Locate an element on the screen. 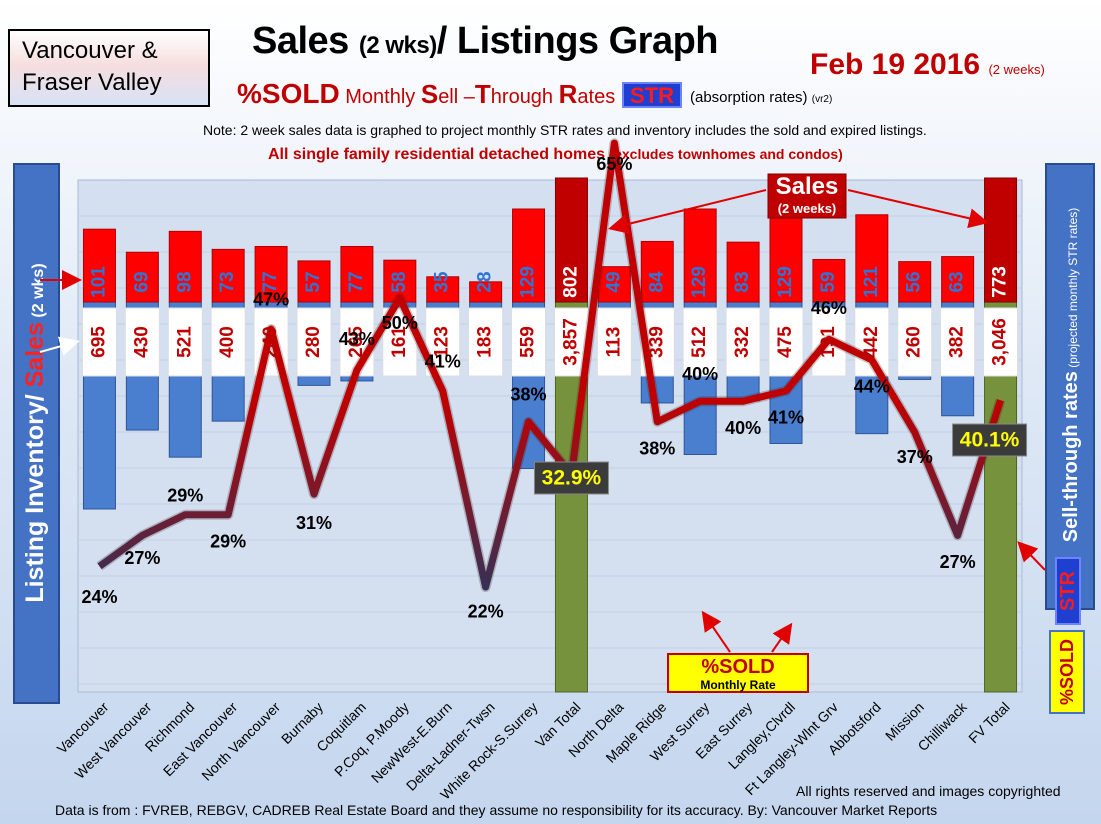 This screenshot has height=824, width=1101. sales-bar-vancouver is located at coordinates (99, 265).